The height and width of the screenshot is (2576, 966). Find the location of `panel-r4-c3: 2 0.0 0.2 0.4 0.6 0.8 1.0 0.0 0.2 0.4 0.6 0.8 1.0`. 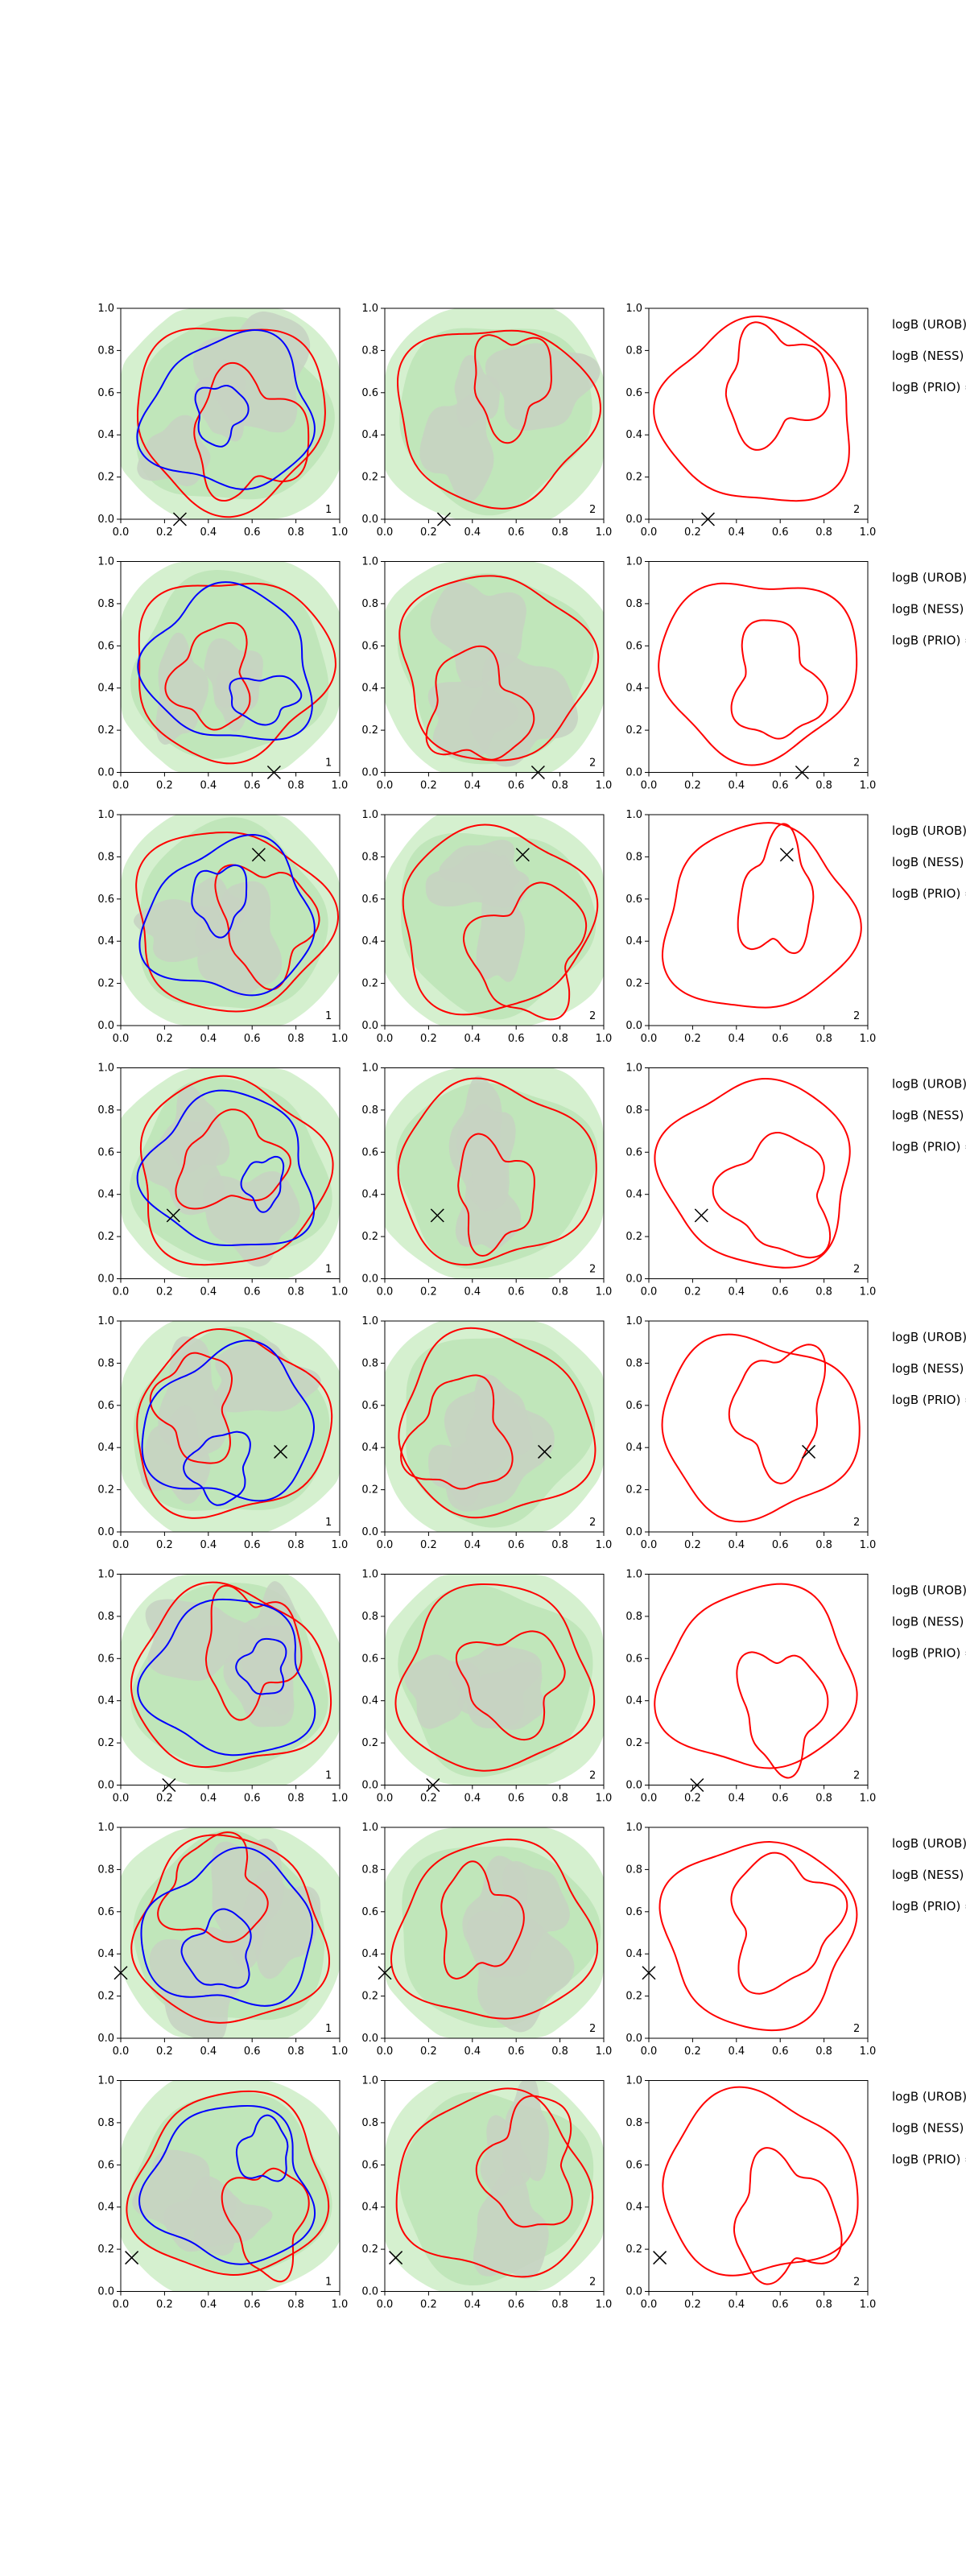

panel-r4-c3: 2 0.0 0.2 0.4 0.6 0.8 1.0 0.0 0.2 0.4 0.6 0.8 1.0 is located at coordinates (750, 1180).